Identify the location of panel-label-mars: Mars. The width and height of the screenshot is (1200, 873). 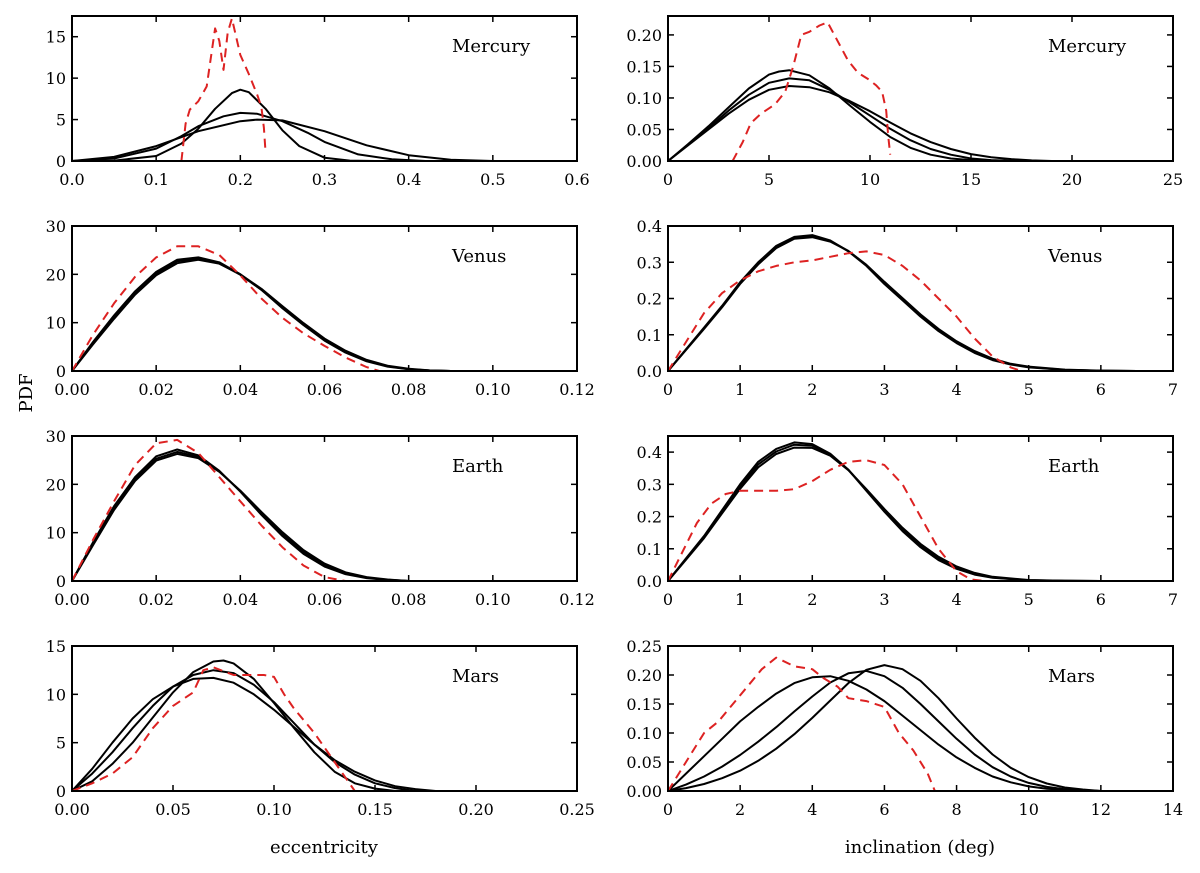
(475, 676).